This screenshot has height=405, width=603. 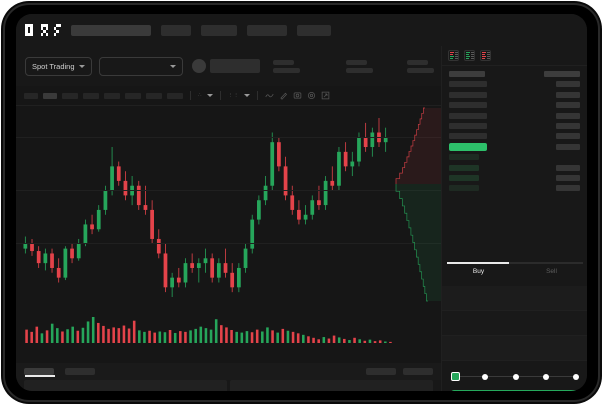 I want to click on pencil-icon, so click(x=283, y=95).